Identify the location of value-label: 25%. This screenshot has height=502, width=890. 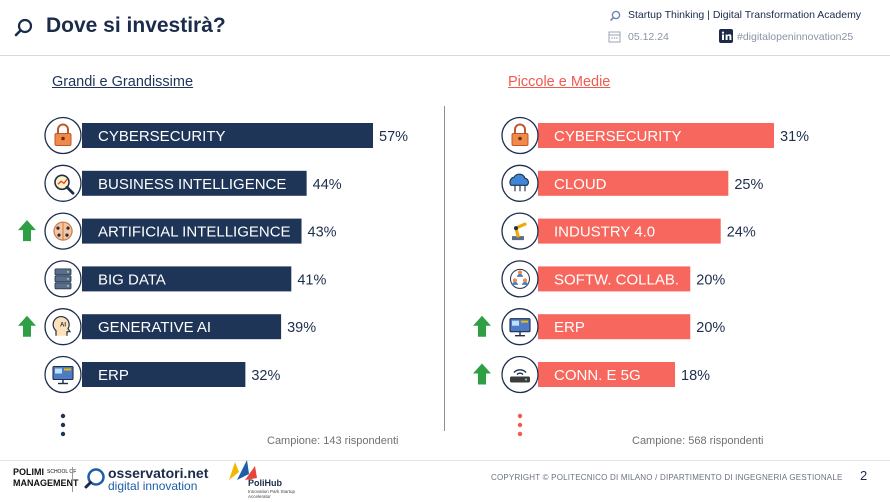
(748, 185).